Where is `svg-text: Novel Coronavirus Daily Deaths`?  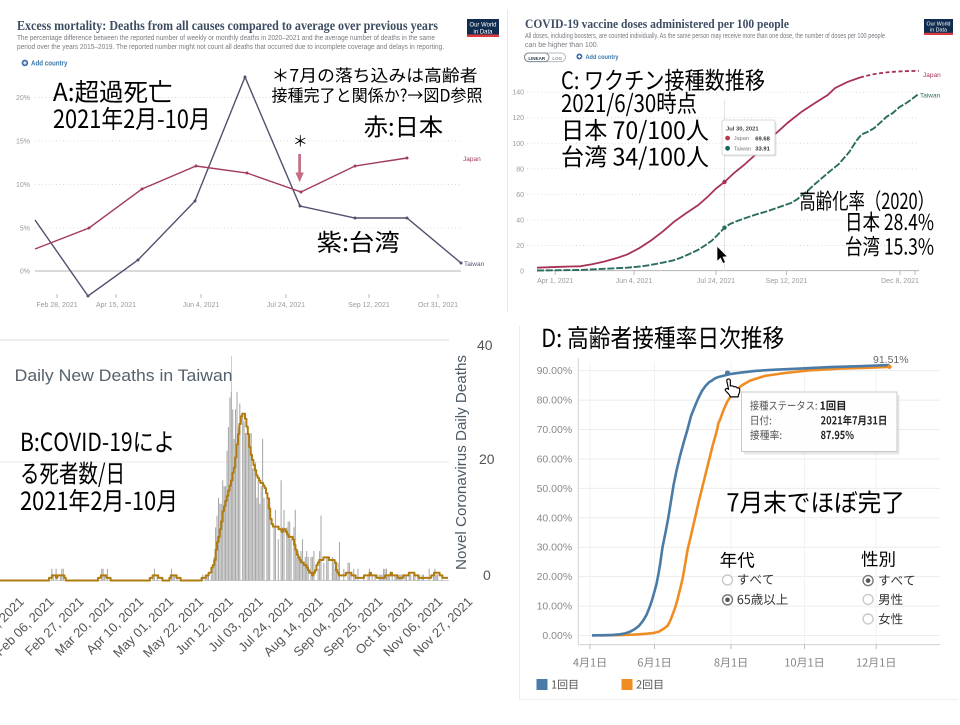 svg-text: Novel Coronavirus Daily Deaths is located at coordinates (462, 462).